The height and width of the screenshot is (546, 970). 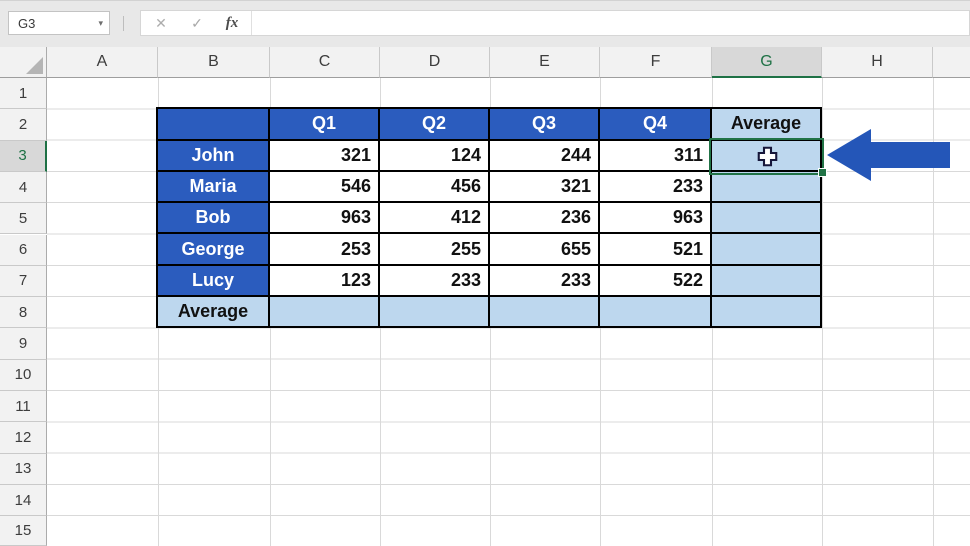 What do you see at coordinates (100, 22) in the screenshot?
I see `name-box-dropdown-icon: ▾` at bounding box center [100, 22].